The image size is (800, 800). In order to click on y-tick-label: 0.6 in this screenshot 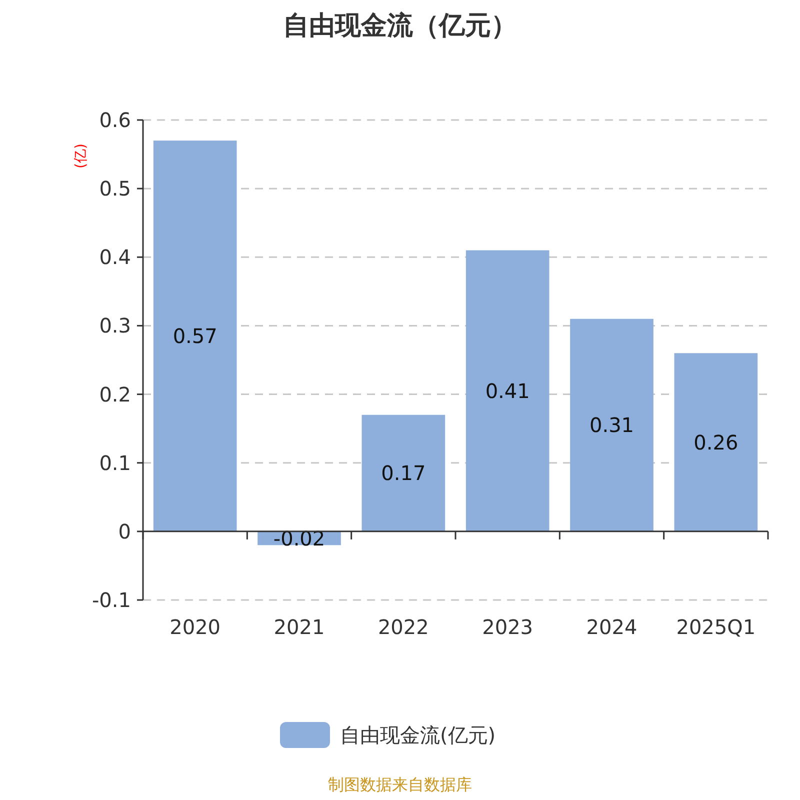, I will do `click(115, 120)`.